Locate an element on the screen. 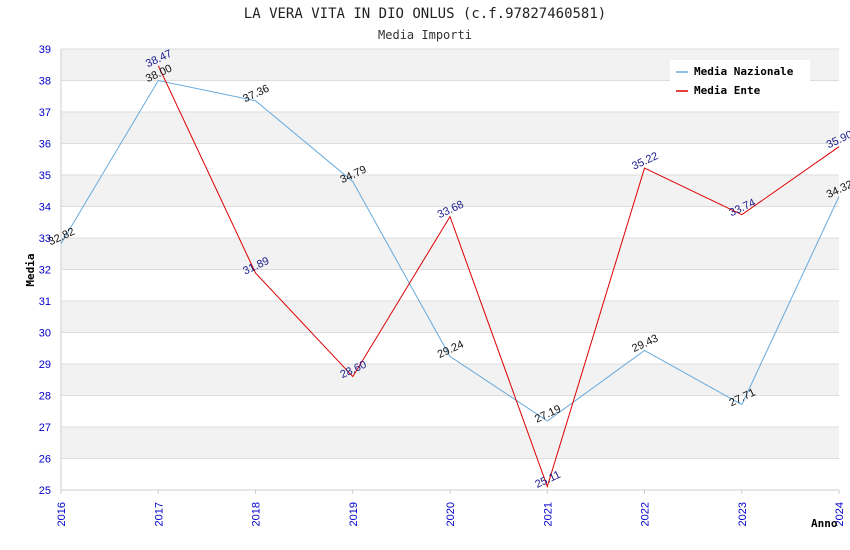  y-tick-labels: 25 26 27 28 29 30 31 32 33 34 35 36 37 38 39 is located at coordinates (45, 270).